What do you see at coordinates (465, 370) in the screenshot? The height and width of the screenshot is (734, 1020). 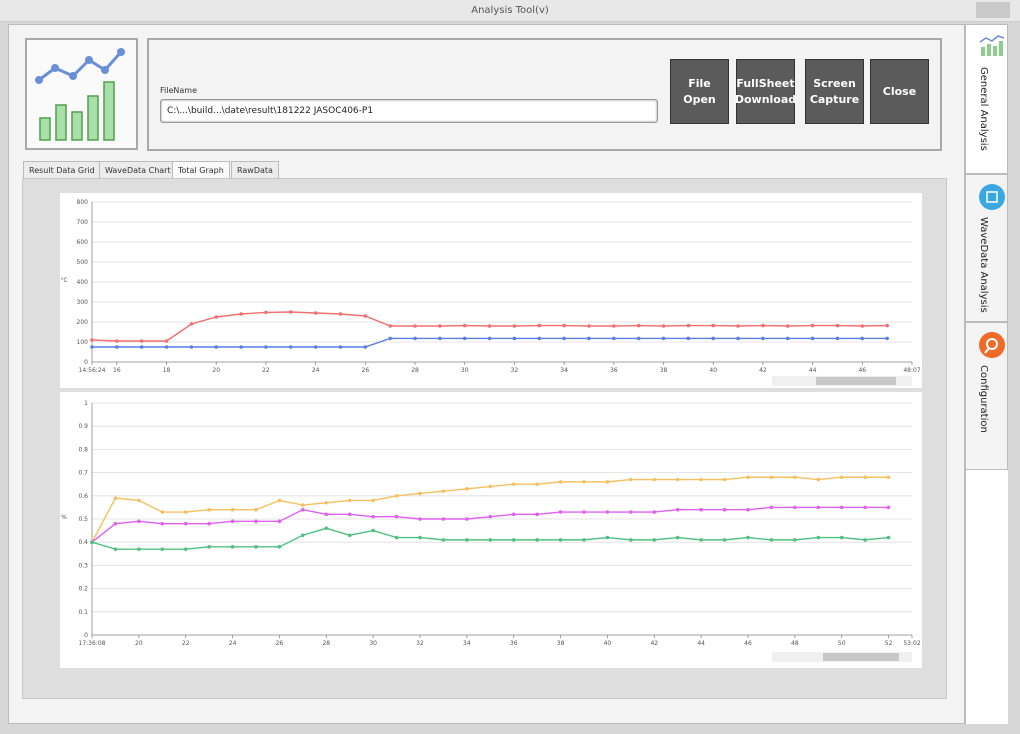 I see `x-tick-label: 30` at bounding box center [465, 370].